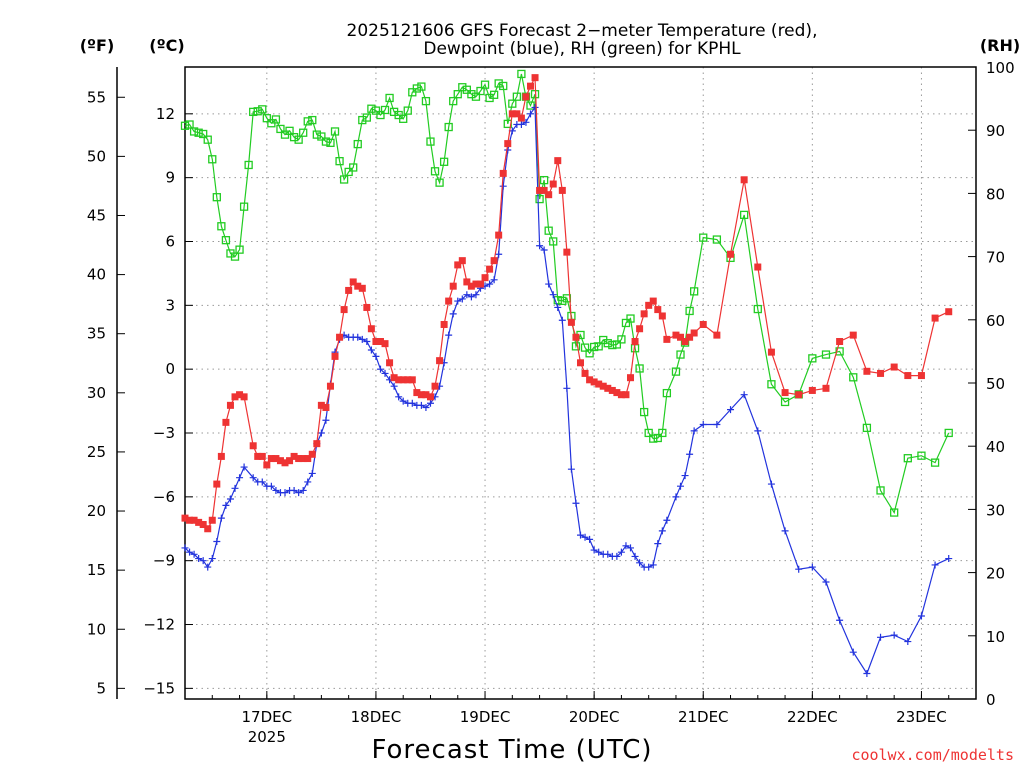  What do you see at coordinates (96, 97) in the screenshot?
I see `fahrenheit-tick-label: 55` at bounding box center [96, 97].